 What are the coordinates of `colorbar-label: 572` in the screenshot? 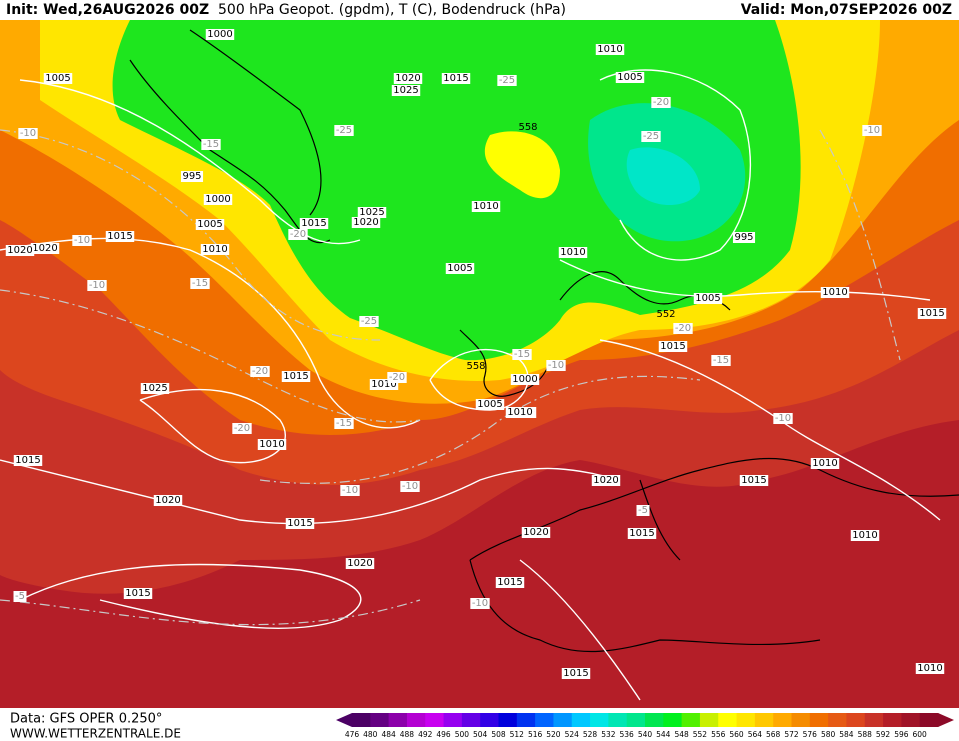 It's located at (791, 734).